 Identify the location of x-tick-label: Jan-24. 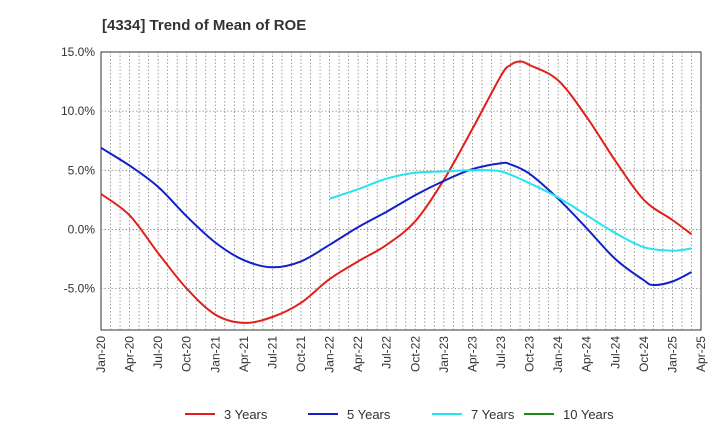
(558, 354).